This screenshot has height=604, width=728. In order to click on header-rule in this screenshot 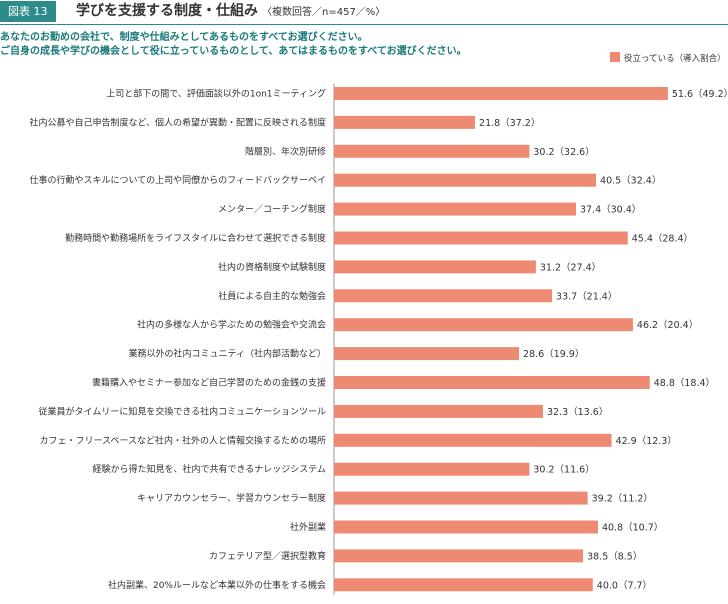, I will do `click(364, 24)`.